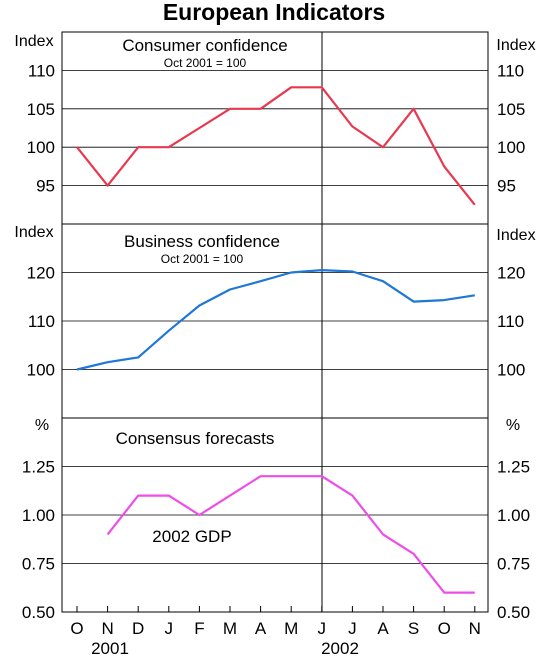 The image size is (552, 664). Describe the element at coordinates (33, 41) in the screenshot. I see `unit-label-left-consumer: Index` at that location.